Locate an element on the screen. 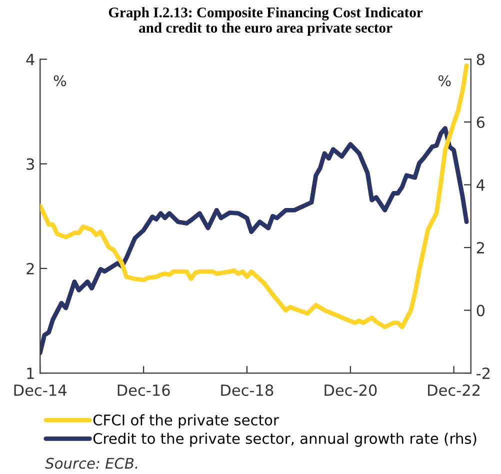 This screenshot has width=501, height=474. source-note: Source: ECB. is located at coordinates (91, 463).